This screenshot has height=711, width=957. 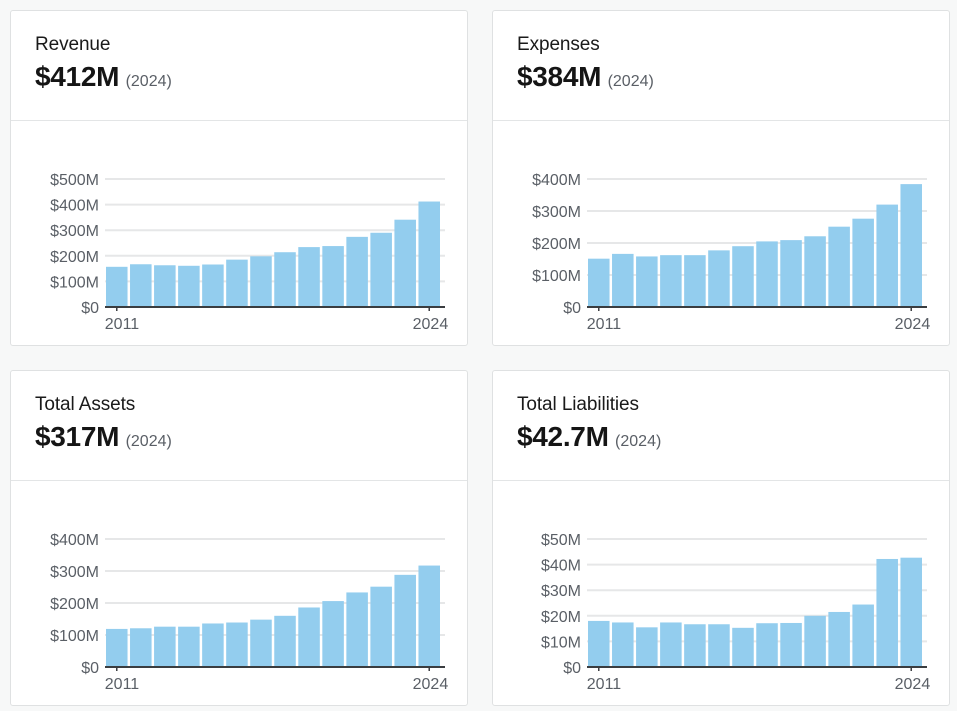 I want to click on card-title: Total Liabilities, so click(x=578, y=404).